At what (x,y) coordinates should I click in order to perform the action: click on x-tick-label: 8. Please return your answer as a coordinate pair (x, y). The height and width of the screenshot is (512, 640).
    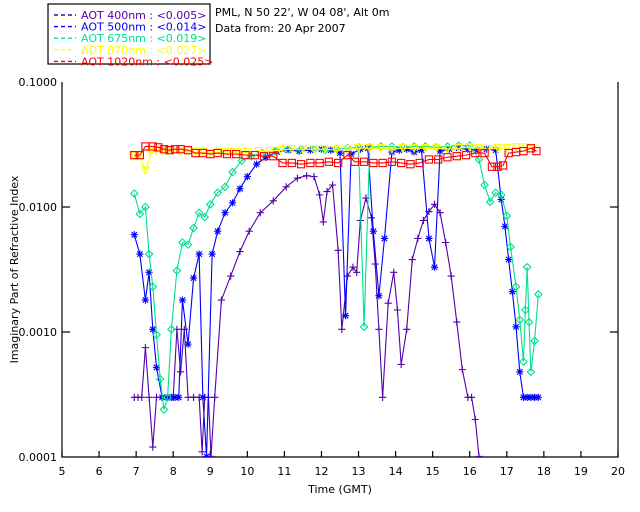
    Looking at the image, I should click on (173, 471).